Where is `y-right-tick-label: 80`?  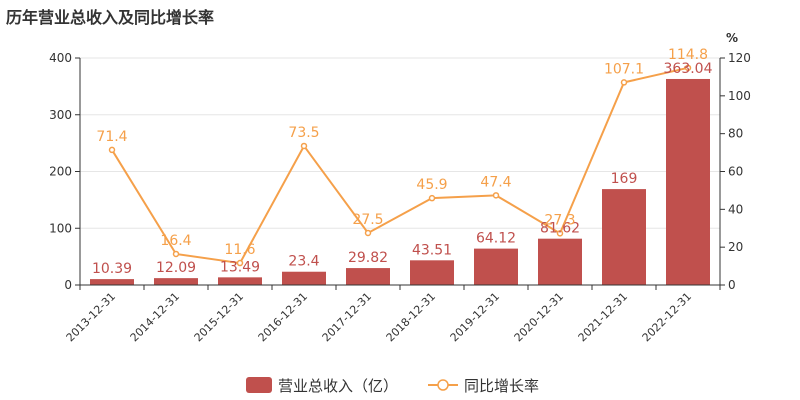 y-right-tick-label: 80 is located at coordinates (735, 134).